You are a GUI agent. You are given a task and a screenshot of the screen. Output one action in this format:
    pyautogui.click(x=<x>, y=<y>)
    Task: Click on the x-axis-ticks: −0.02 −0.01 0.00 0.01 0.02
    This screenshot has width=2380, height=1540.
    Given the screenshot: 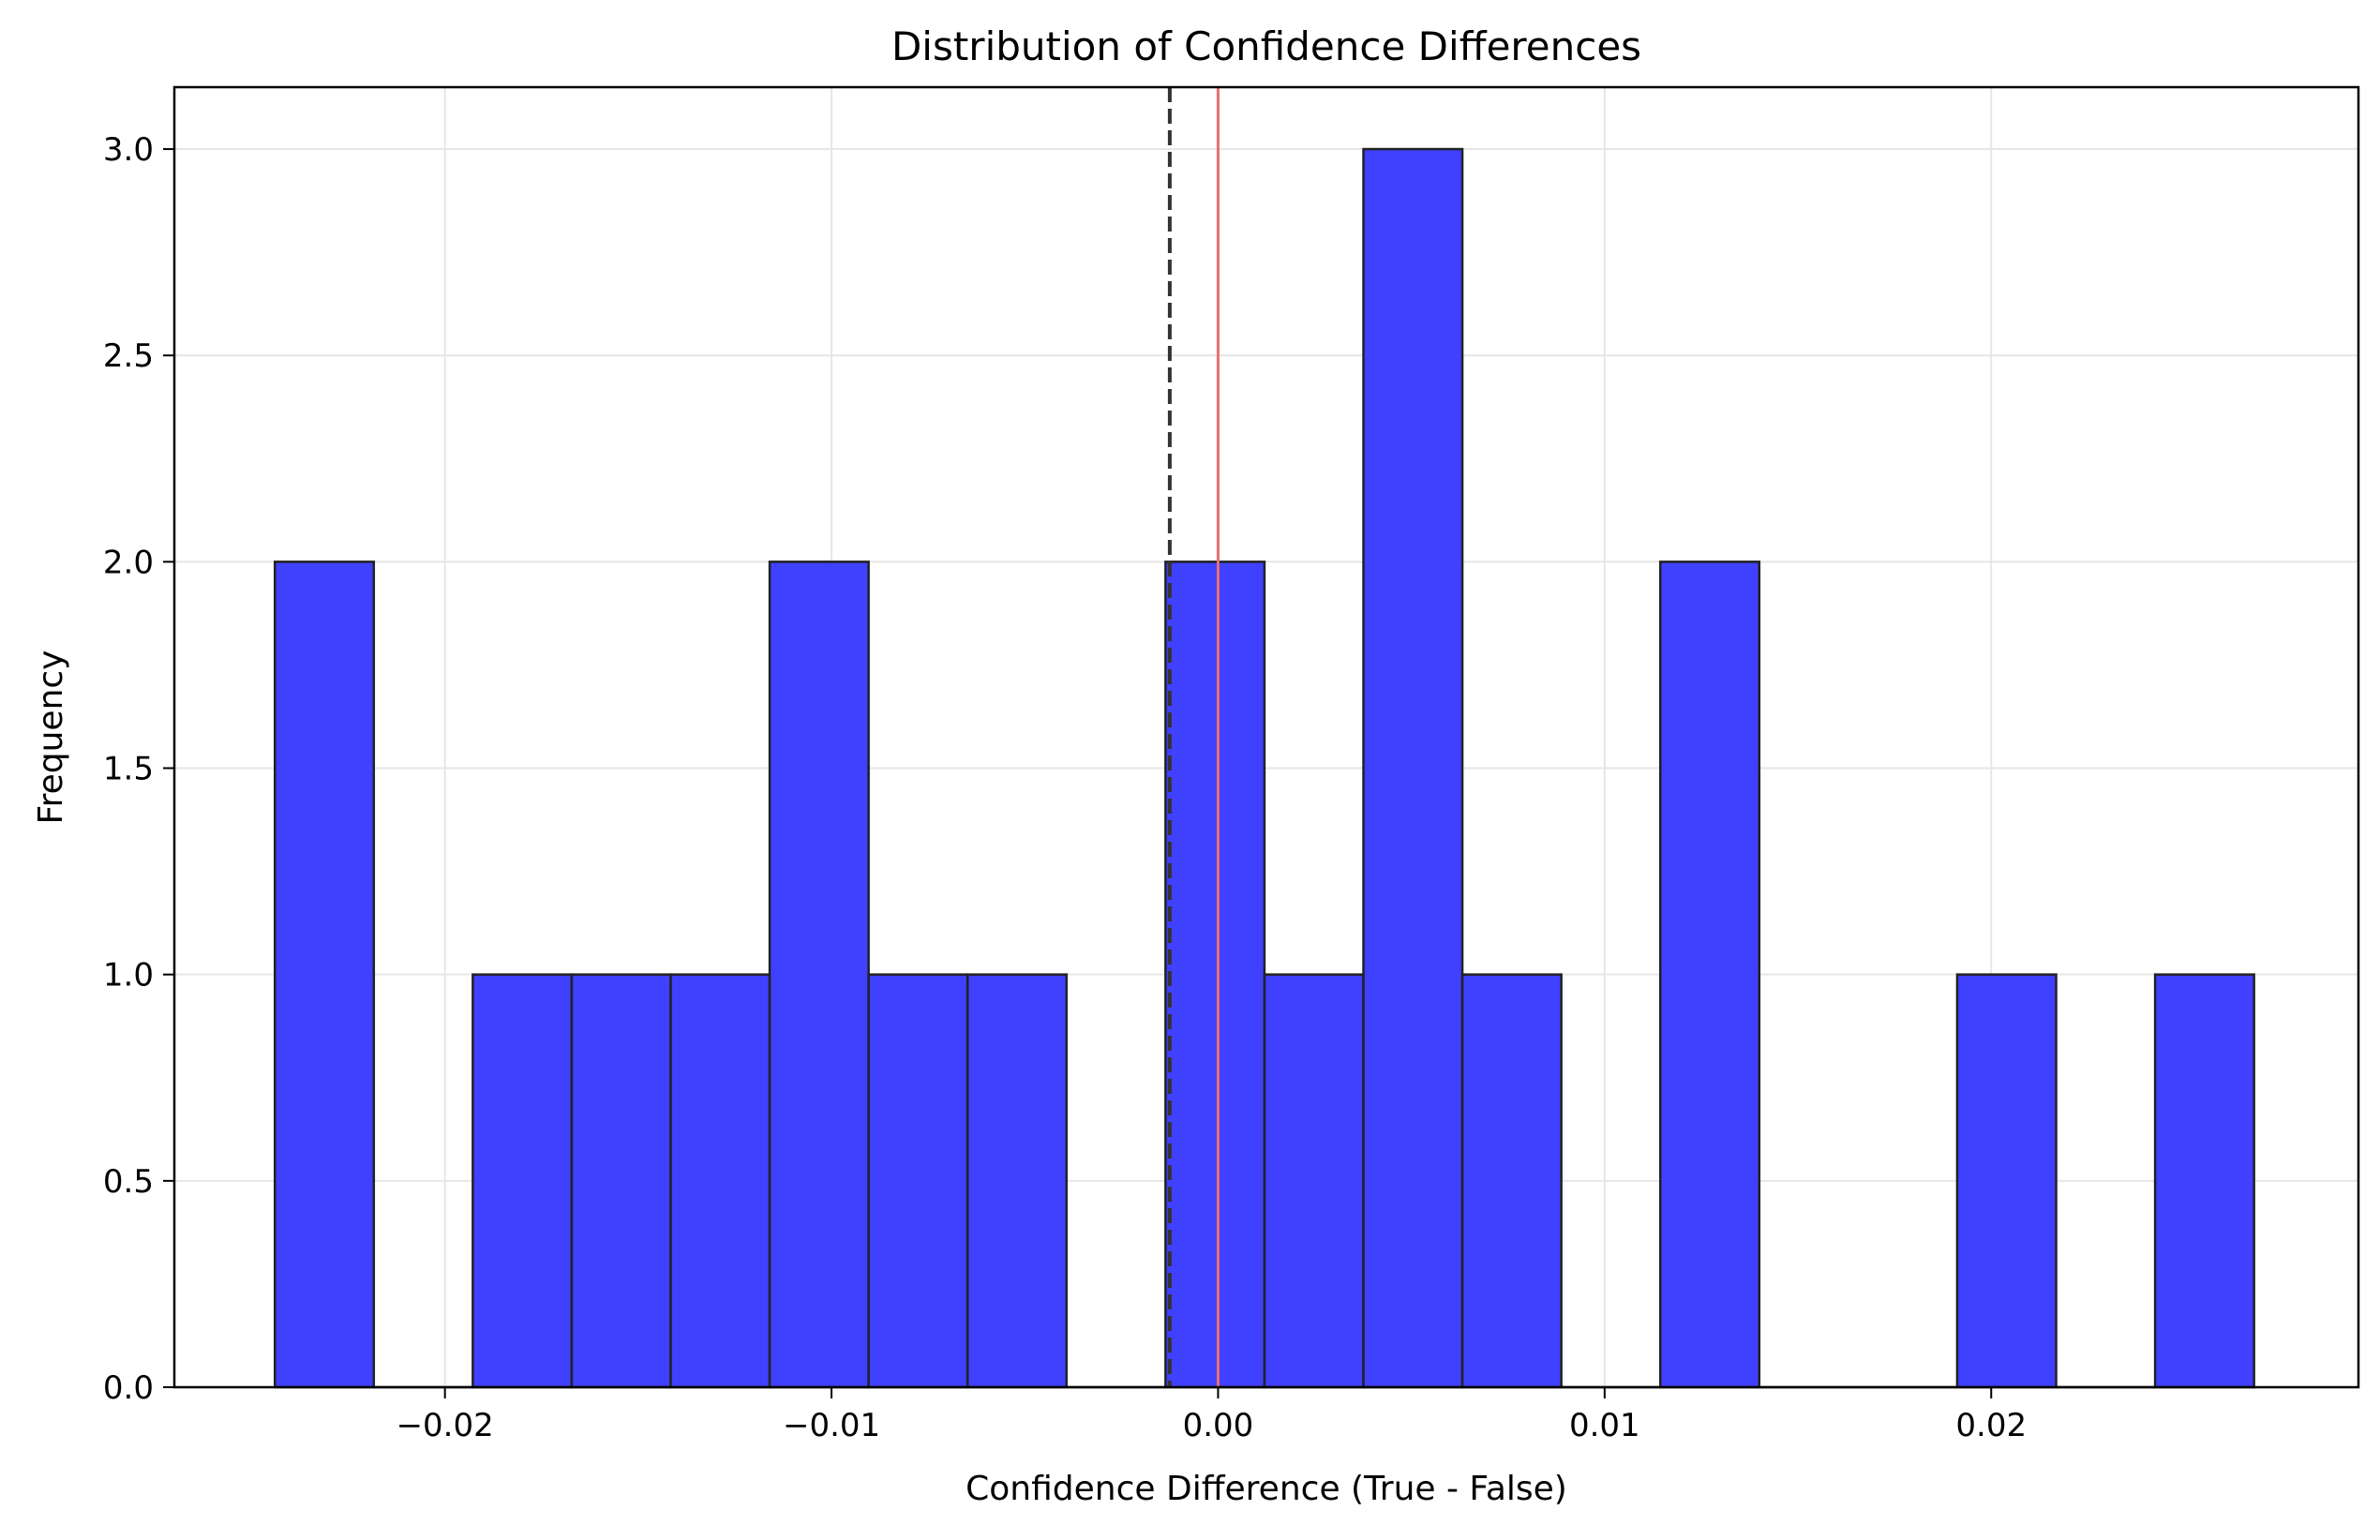 What is the action you would take?
    pyautogui.click(x=1212, y=1415)
    